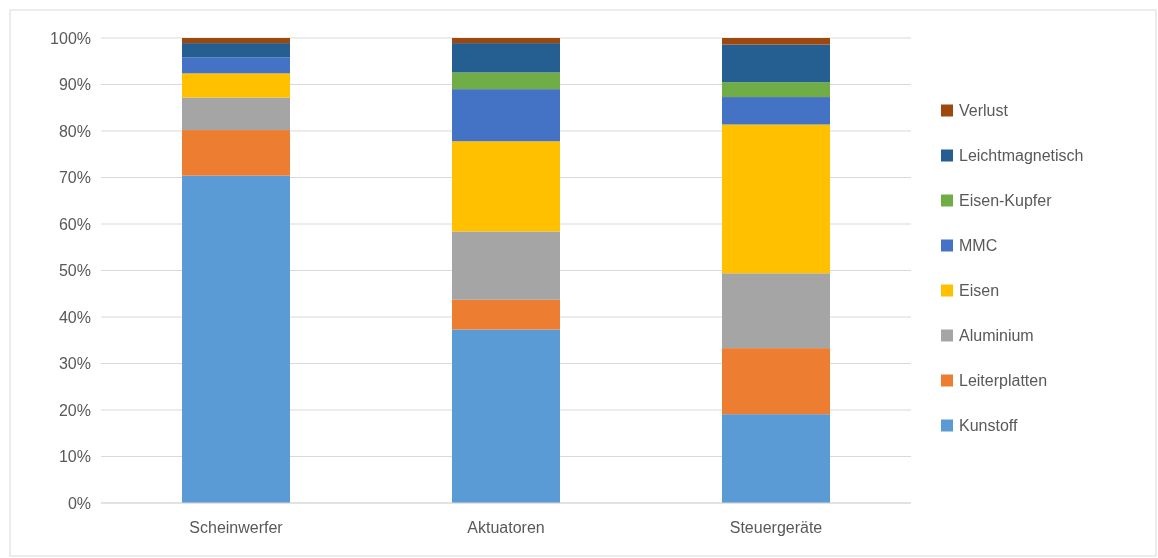 This screenshot has width=1158, height=558. What do you see at coordinates (74, 178) in the screenshot?
I see `y-tick-label: 70%` at bounding box center [74, 178].